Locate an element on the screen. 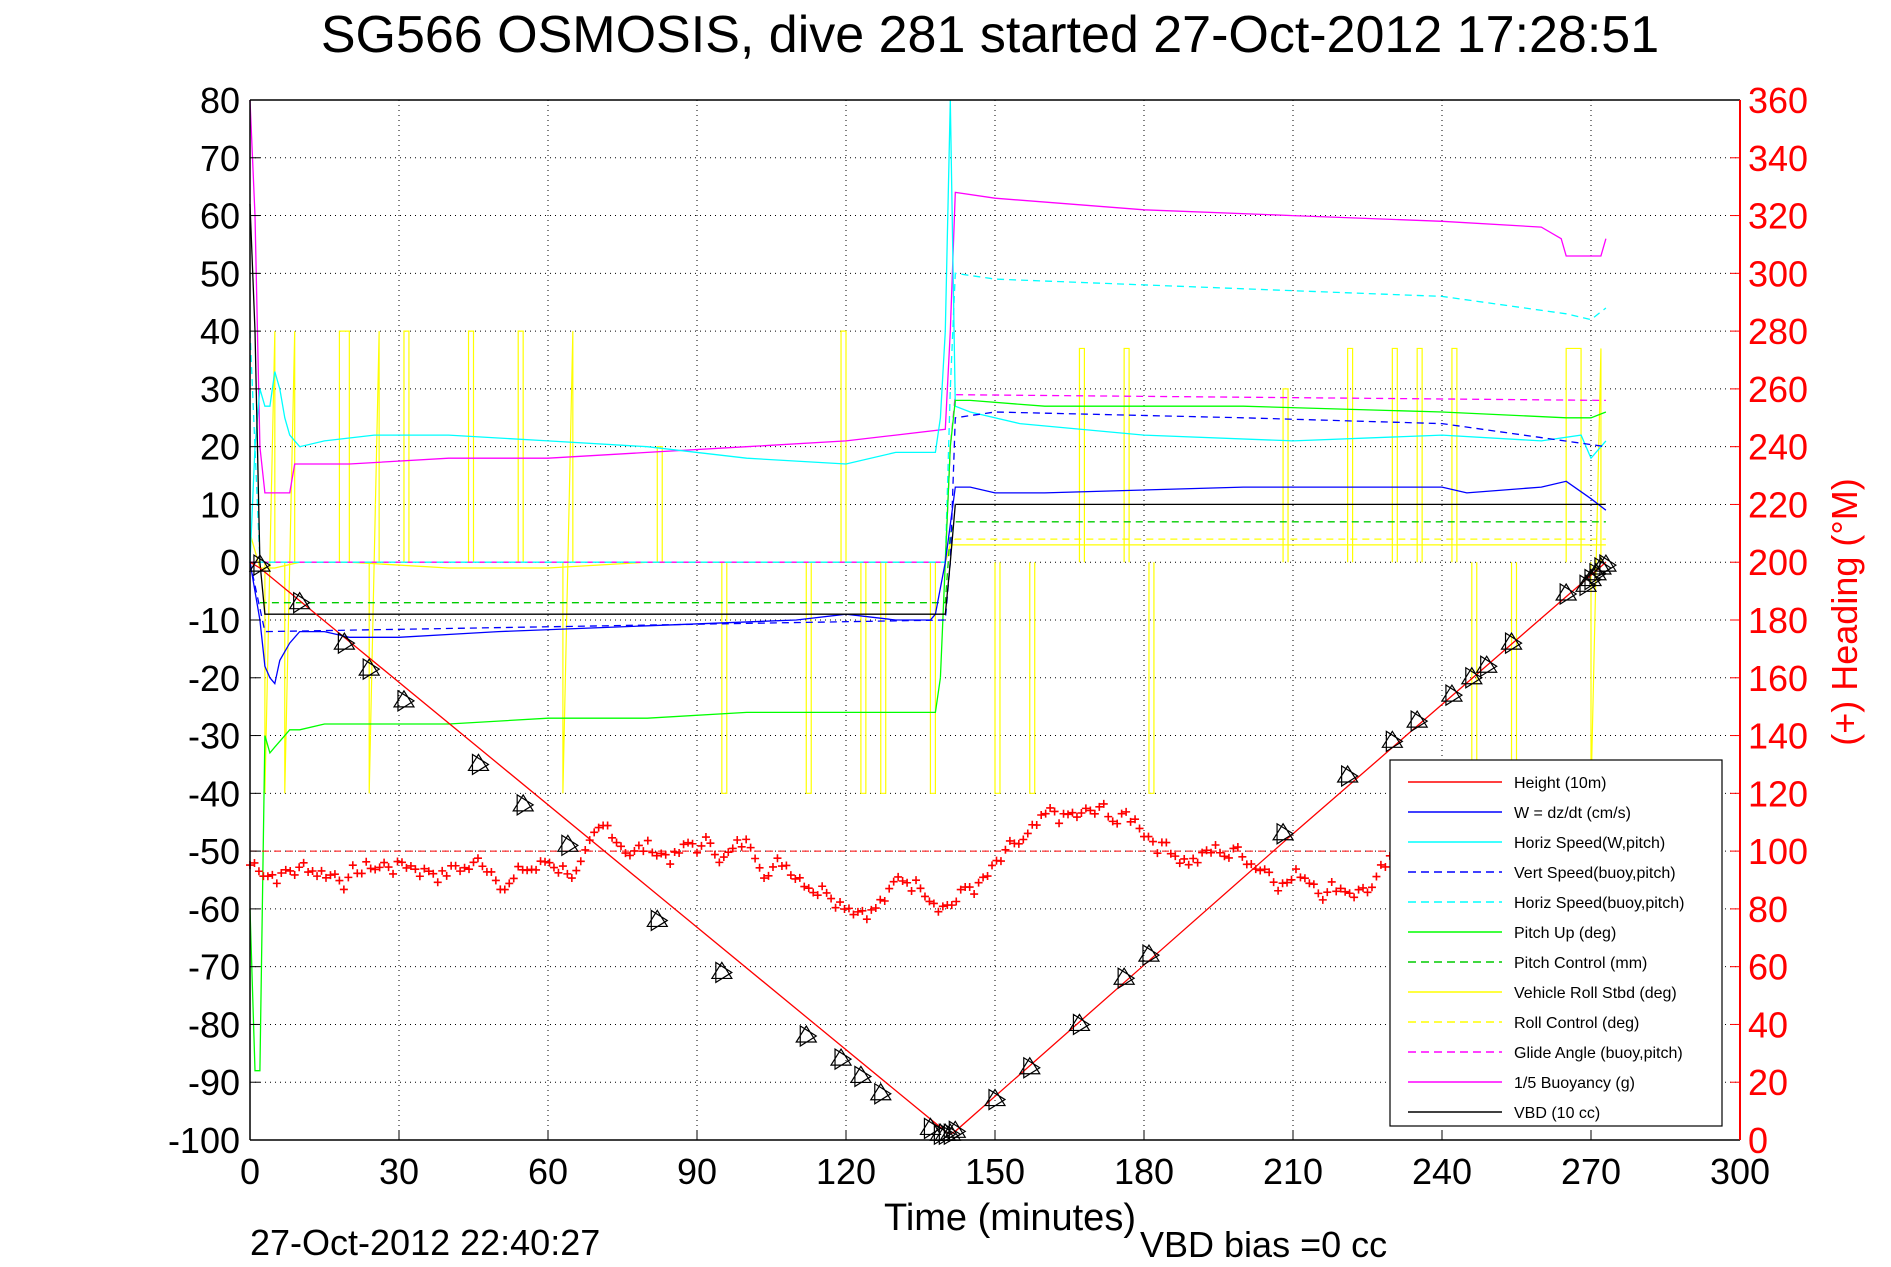 The height and width of the screenshot is (1267, 1891). y2-tick-label: 260 is located at coordinates (1778, 389).